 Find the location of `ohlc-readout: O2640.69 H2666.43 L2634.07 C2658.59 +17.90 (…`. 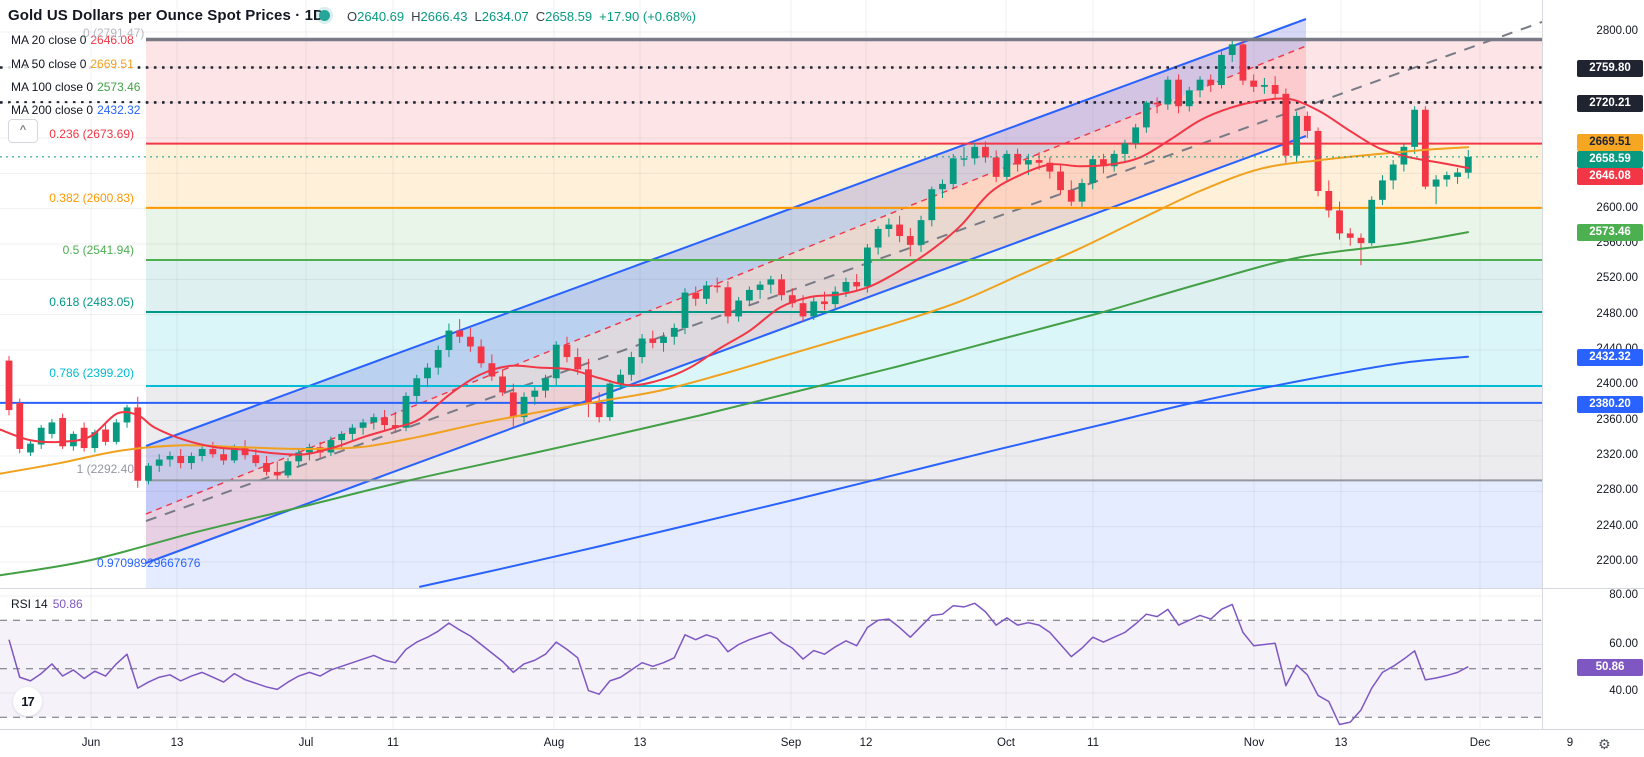

ohlc-readout: O2640.69 H2666.43 L2634.07 C2658.59 +17.90 (… is located at coordinates (525, 16).